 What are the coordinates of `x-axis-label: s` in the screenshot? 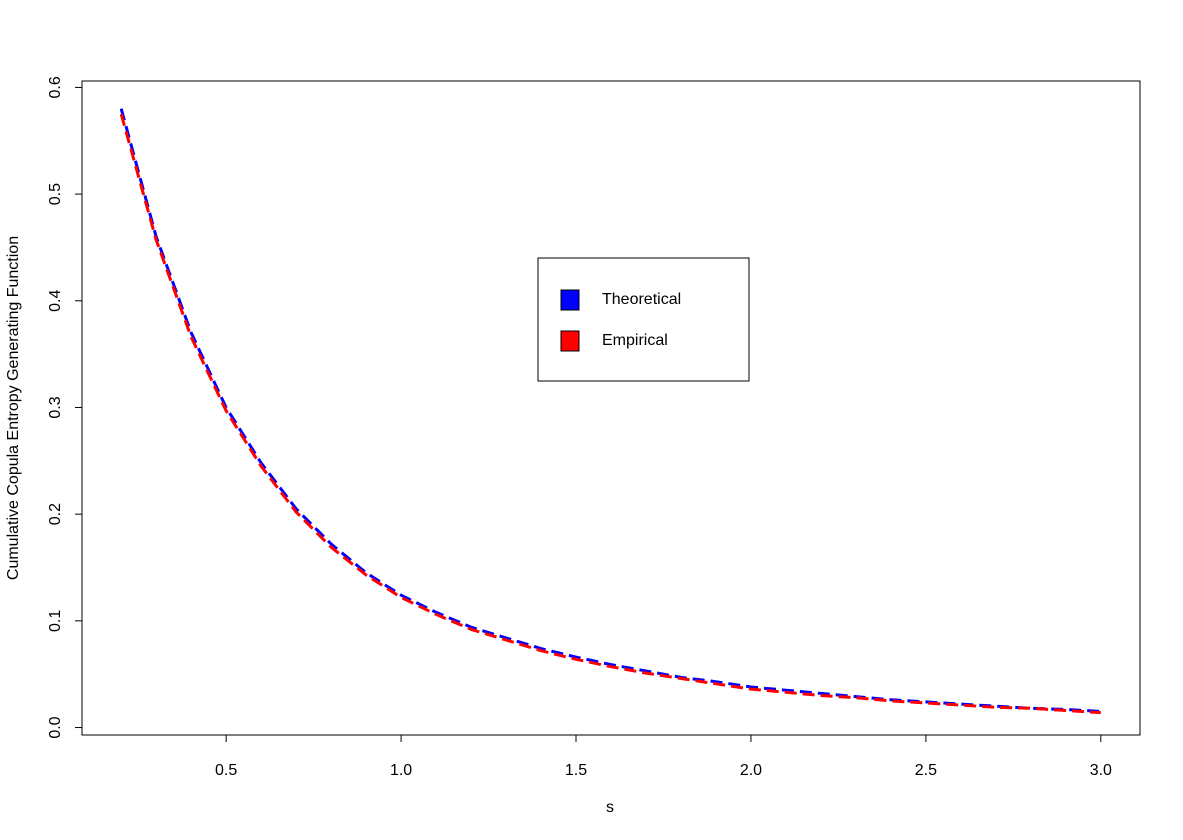 It's located at (610, 807).